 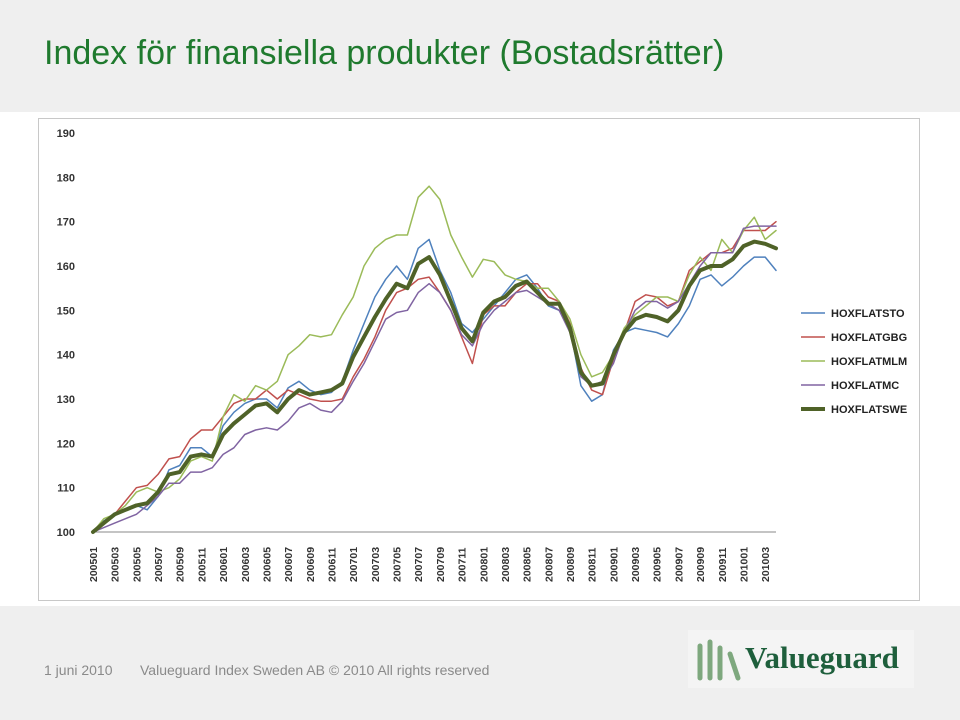 I want to click on x-tick-label: 200707, so click(x=419, y=564).